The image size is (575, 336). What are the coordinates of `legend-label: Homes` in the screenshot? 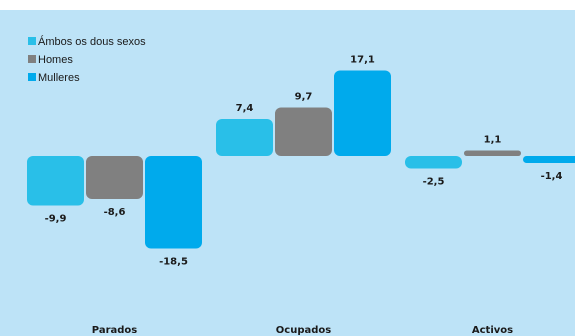 It's located at (55, 60).